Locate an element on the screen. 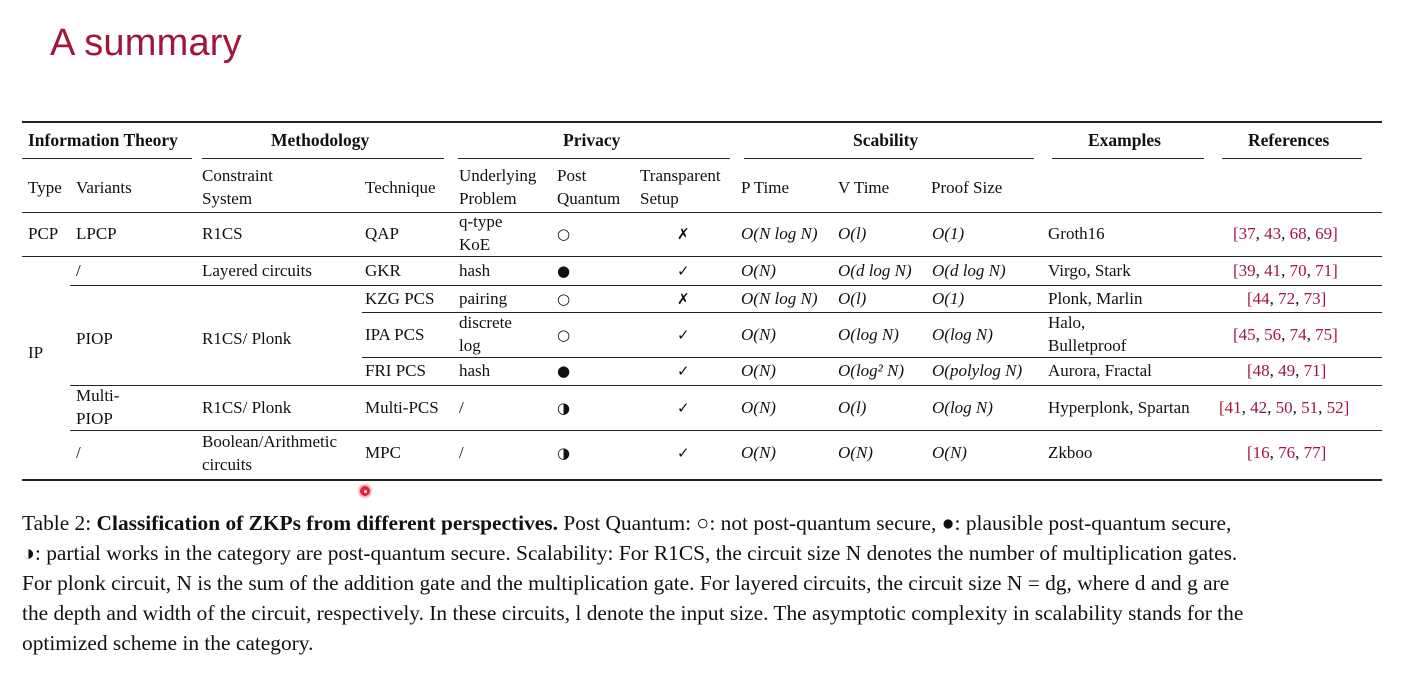 This screenshot has height=684, width=1416. constraint-cell: Layered circuits is located at coordinates (257, 270).